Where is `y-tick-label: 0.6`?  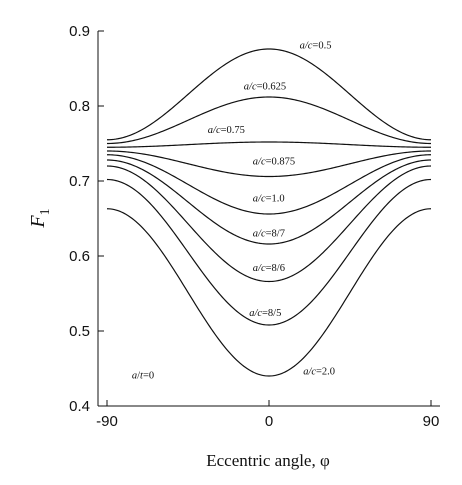 y-tick-label: 0.6 is located at coordinates (79, 256).